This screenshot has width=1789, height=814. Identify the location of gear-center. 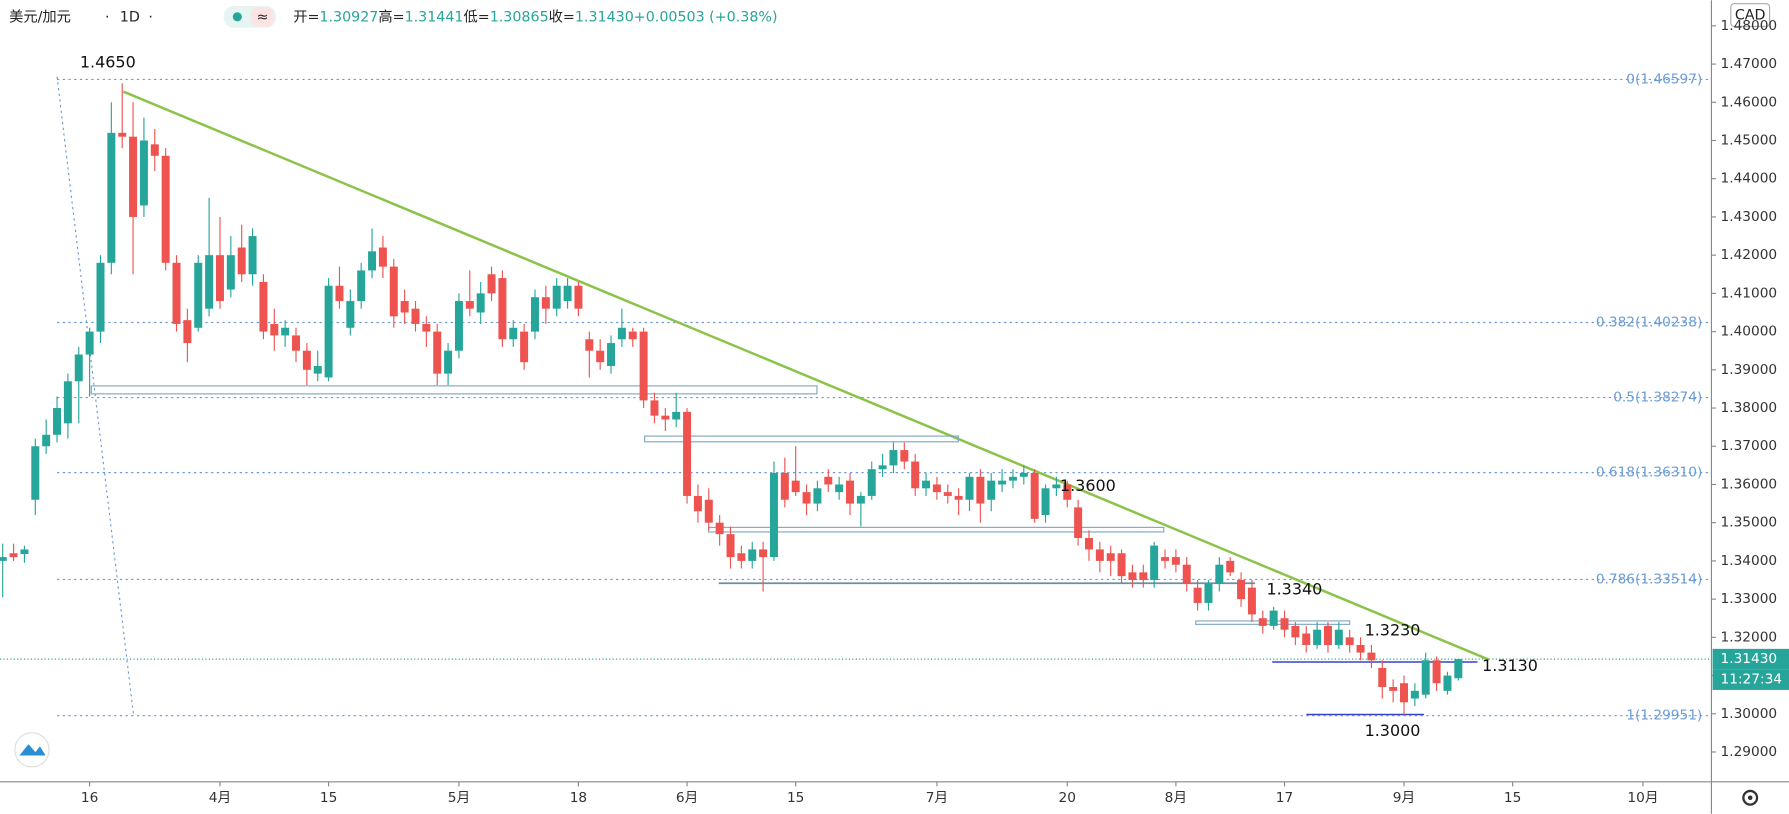
(1750, 798).